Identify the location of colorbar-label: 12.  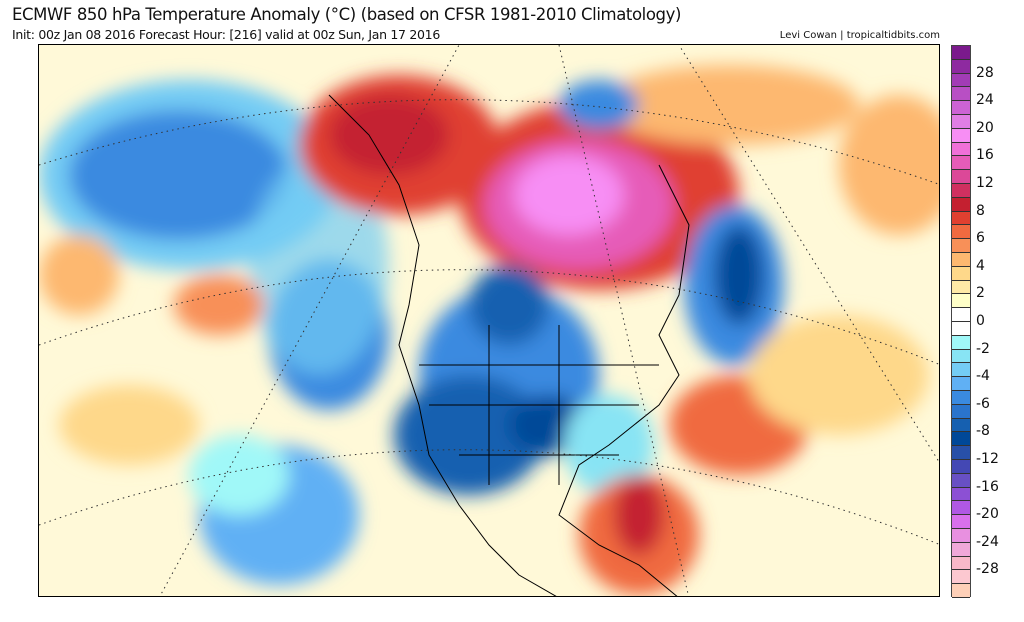
(985, 183).